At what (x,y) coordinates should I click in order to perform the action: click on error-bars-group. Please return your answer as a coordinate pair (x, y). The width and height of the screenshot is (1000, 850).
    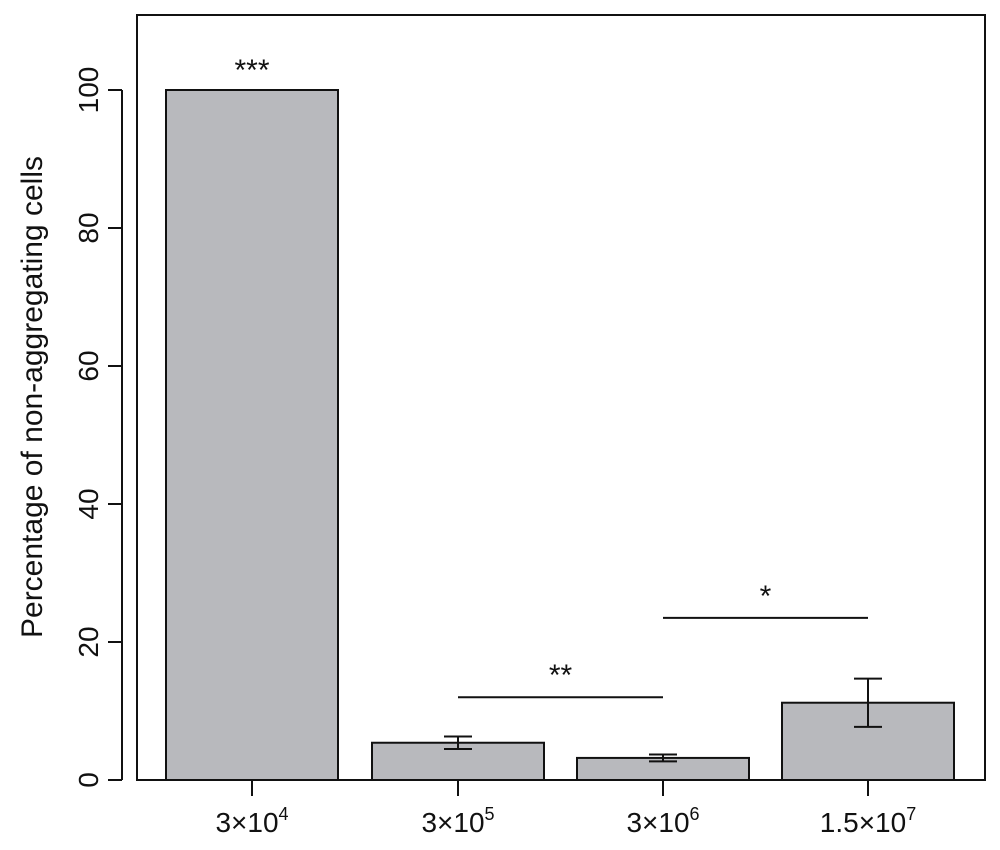
    Looking at the image, I should click on (663, 720).